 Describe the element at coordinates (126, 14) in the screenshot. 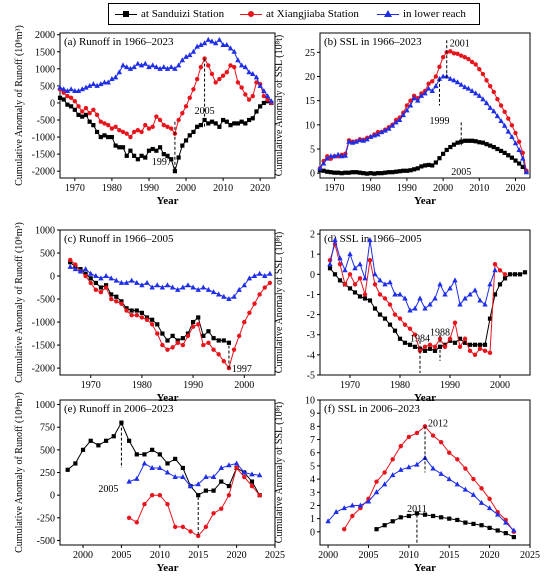

I see `legend-swatch-sanduizi` at that location.